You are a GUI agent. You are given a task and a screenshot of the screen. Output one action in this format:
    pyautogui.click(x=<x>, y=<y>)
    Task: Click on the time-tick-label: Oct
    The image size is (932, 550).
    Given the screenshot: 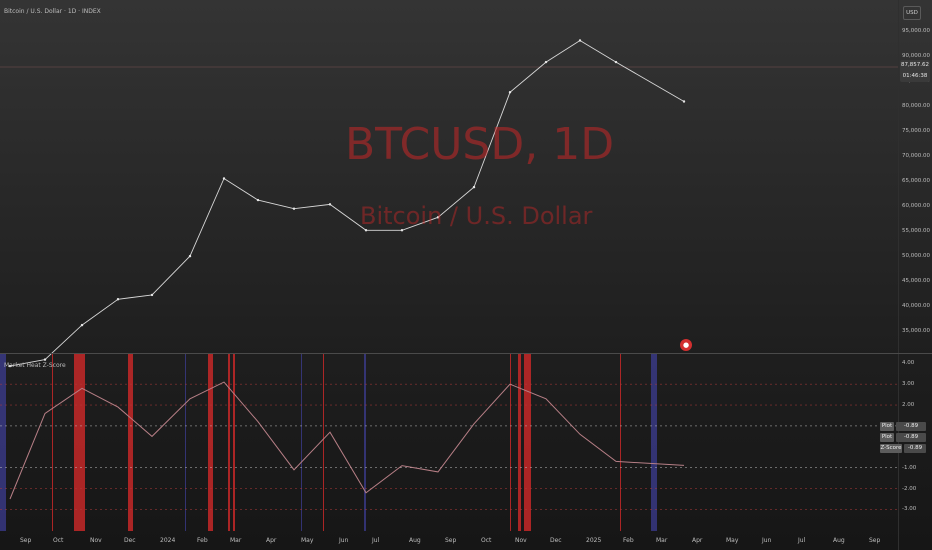 What is the action you would take?
    pyautogui.click(x=58, y=540)
    